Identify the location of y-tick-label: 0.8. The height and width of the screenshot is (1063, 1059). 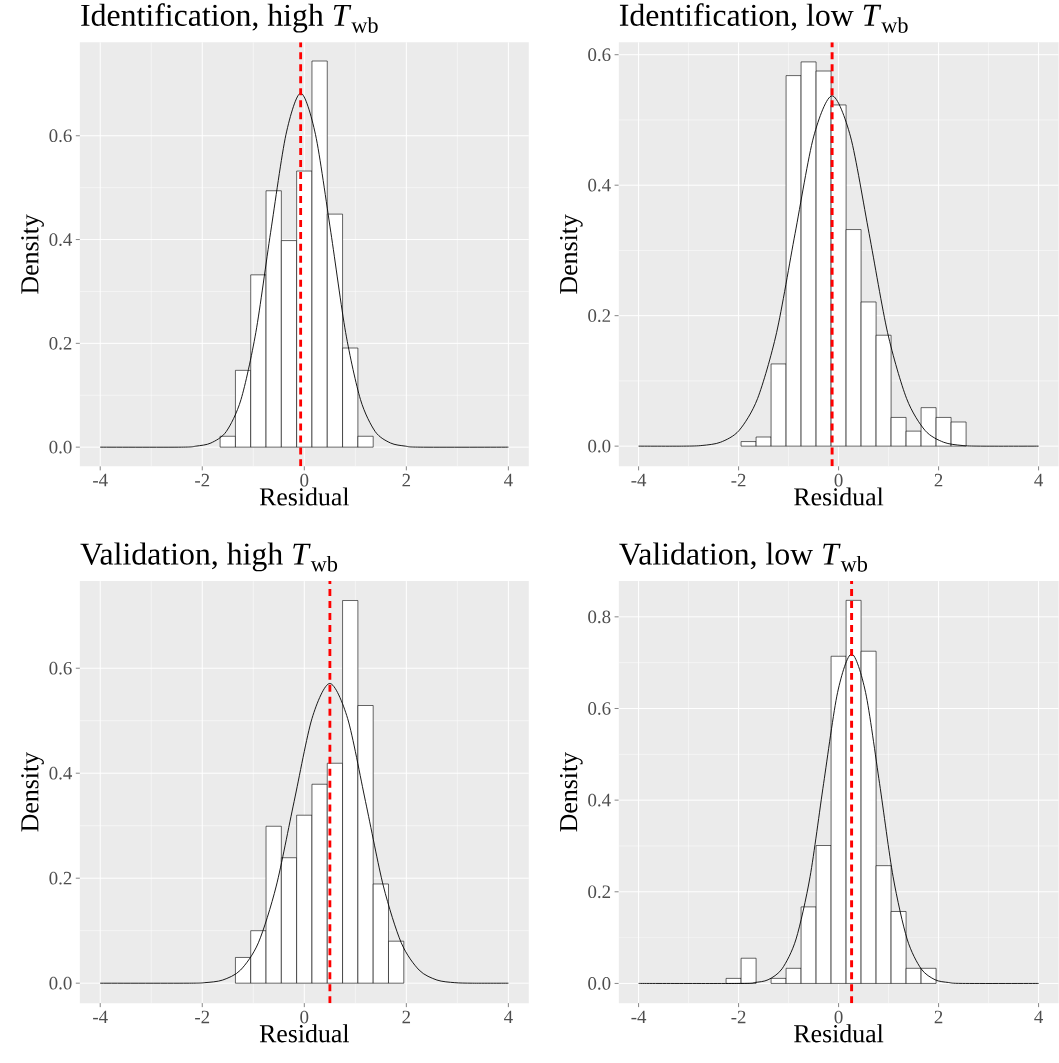
(599, 617).